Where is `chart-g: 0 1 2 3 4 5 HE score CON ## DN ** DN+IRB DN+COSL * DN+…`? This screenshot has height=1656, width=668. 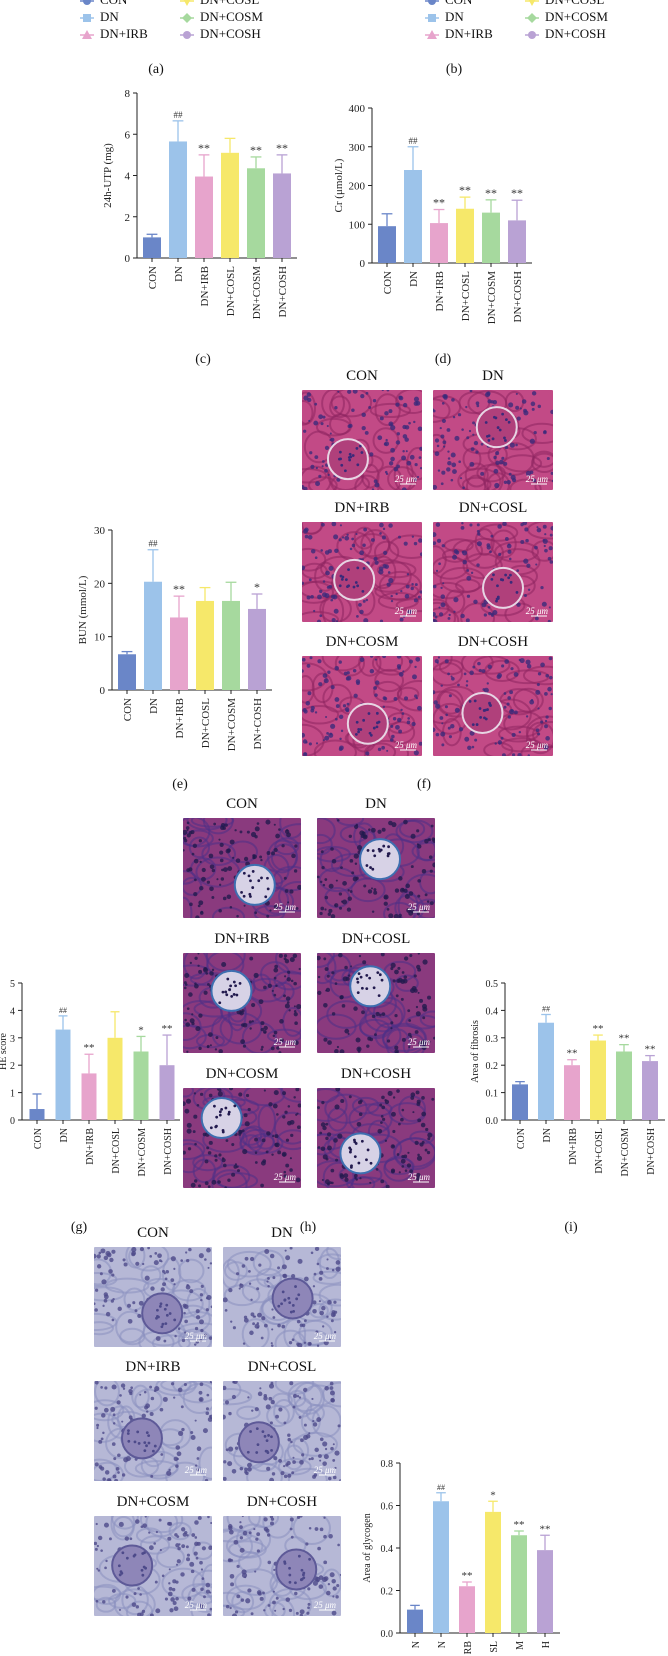
chart-g: 0 1 2 3 4 5 HE score CON ## DN ** DN+IRB DN+COSL * DN+… is located at coordinates (90, 1077).